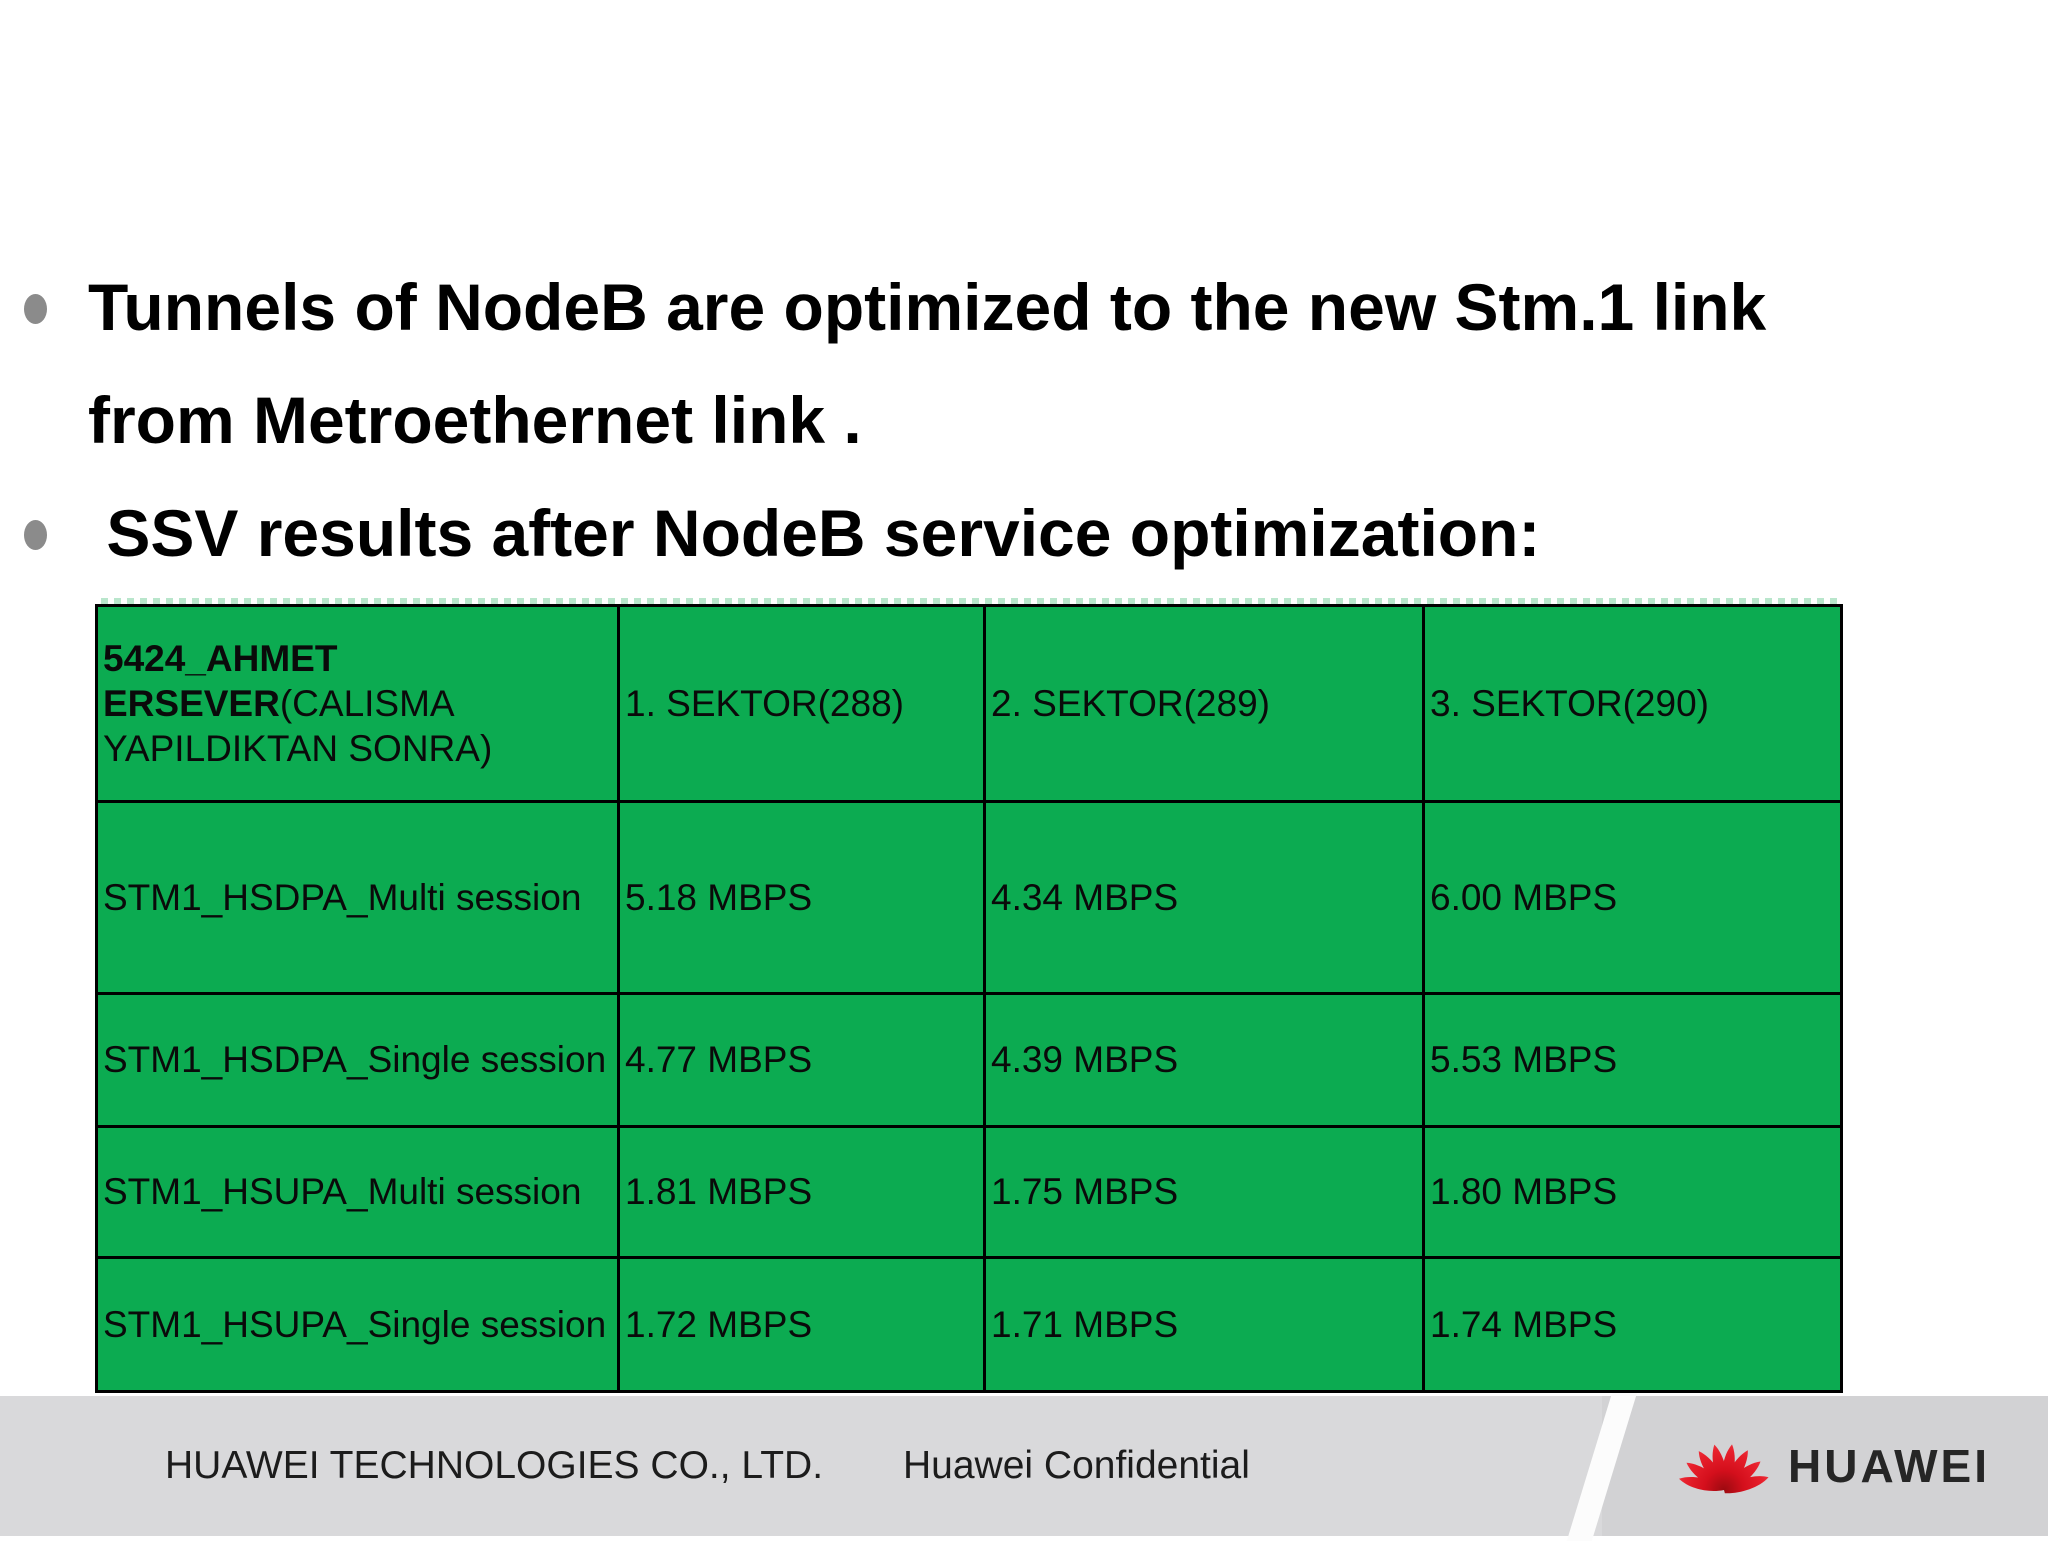 Image resolution: width=2048 pixels, height=1541 pixels. I want to click on data-cell: 1.71 MBPS, so click(1204, 1324).